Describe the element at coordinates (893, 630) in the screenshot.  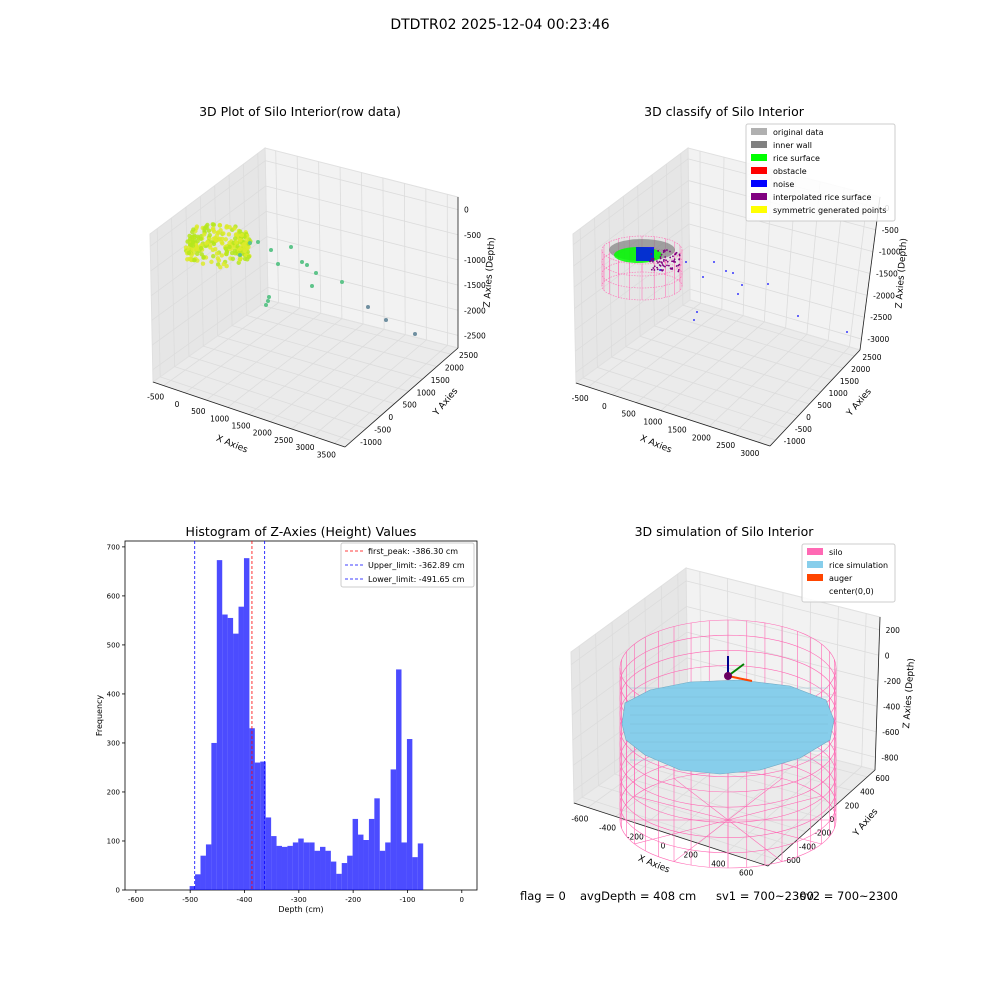
I see `z-tick-label: 200` at that location.